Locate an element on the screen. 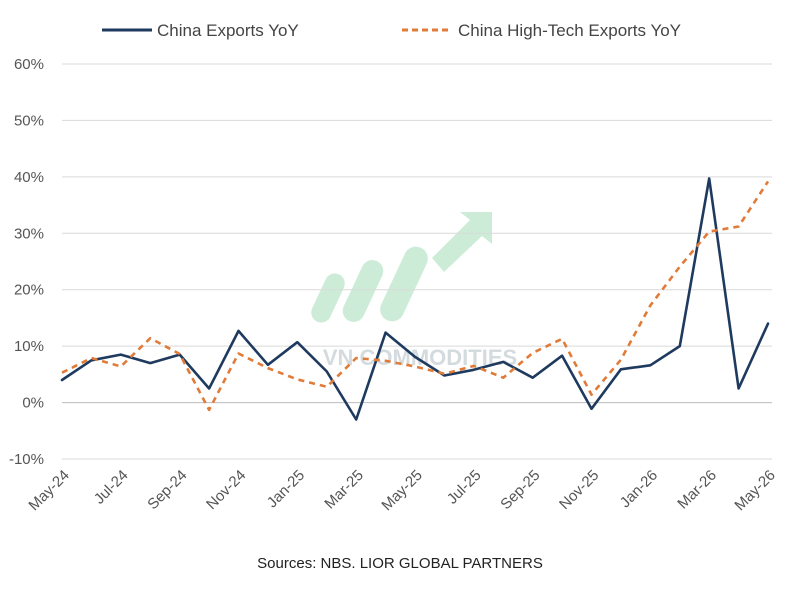 The image size is (800, 590). legend-label-china-high-tech-exports: China High-Tech Exports YoY is located at coordinates (569, 30).